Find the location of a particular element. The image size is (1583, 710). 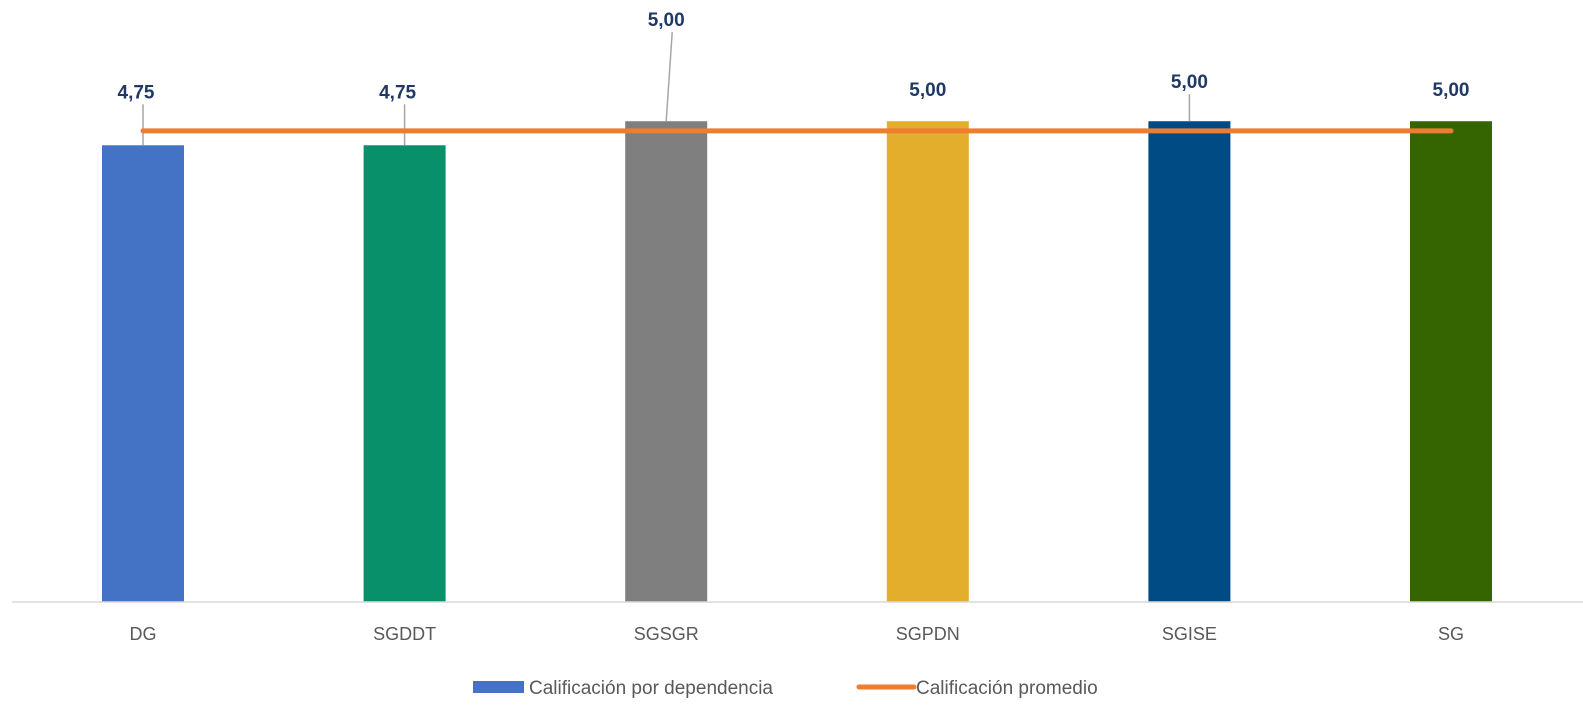

x-tick-sgsgr: SGSGR is located at coordinates (666, 634).